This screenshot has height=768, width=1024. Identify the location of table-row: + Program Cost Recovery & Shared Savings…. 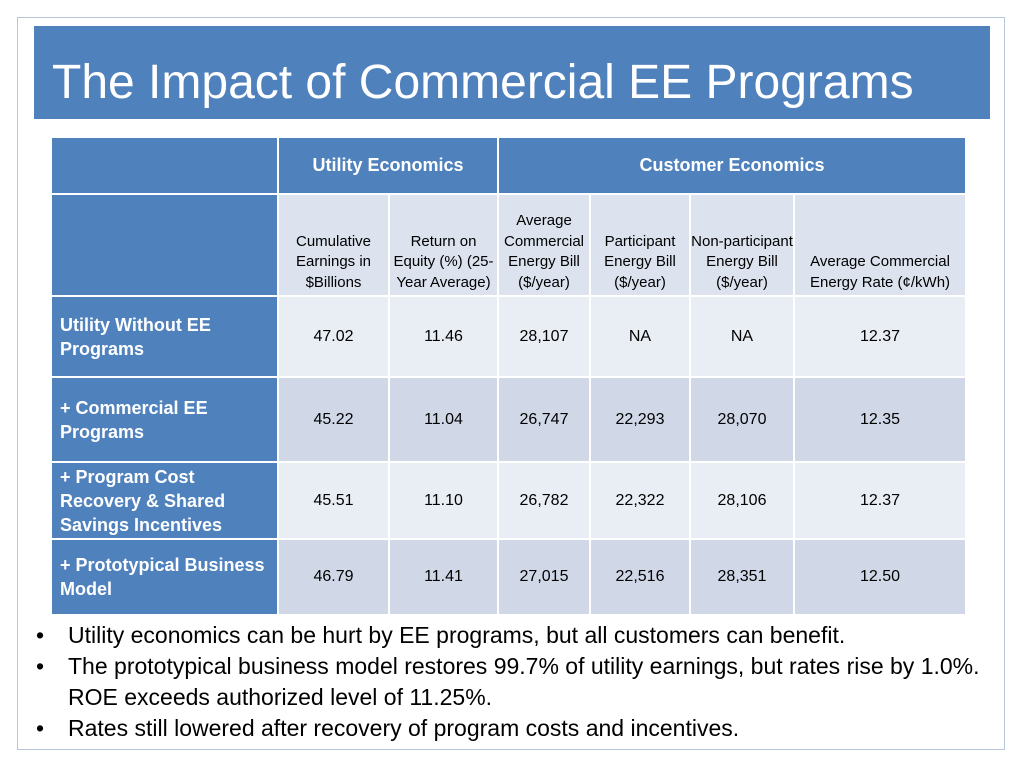
(509, 500).